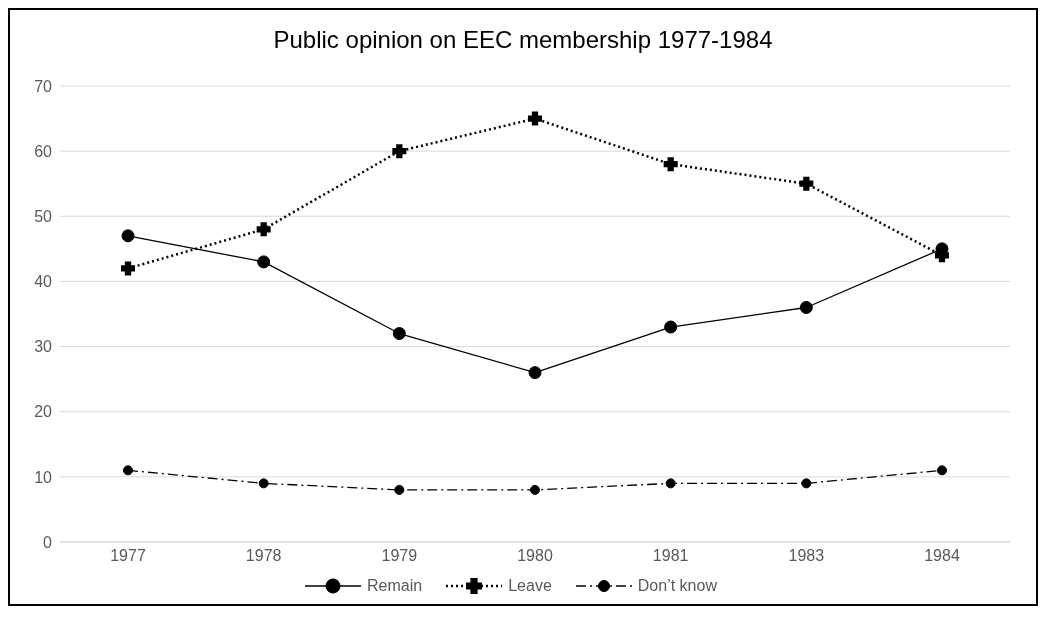 This screenshot has width=1051, height=619. I want to click on x-tick-label: 1981, so click(670, 556).